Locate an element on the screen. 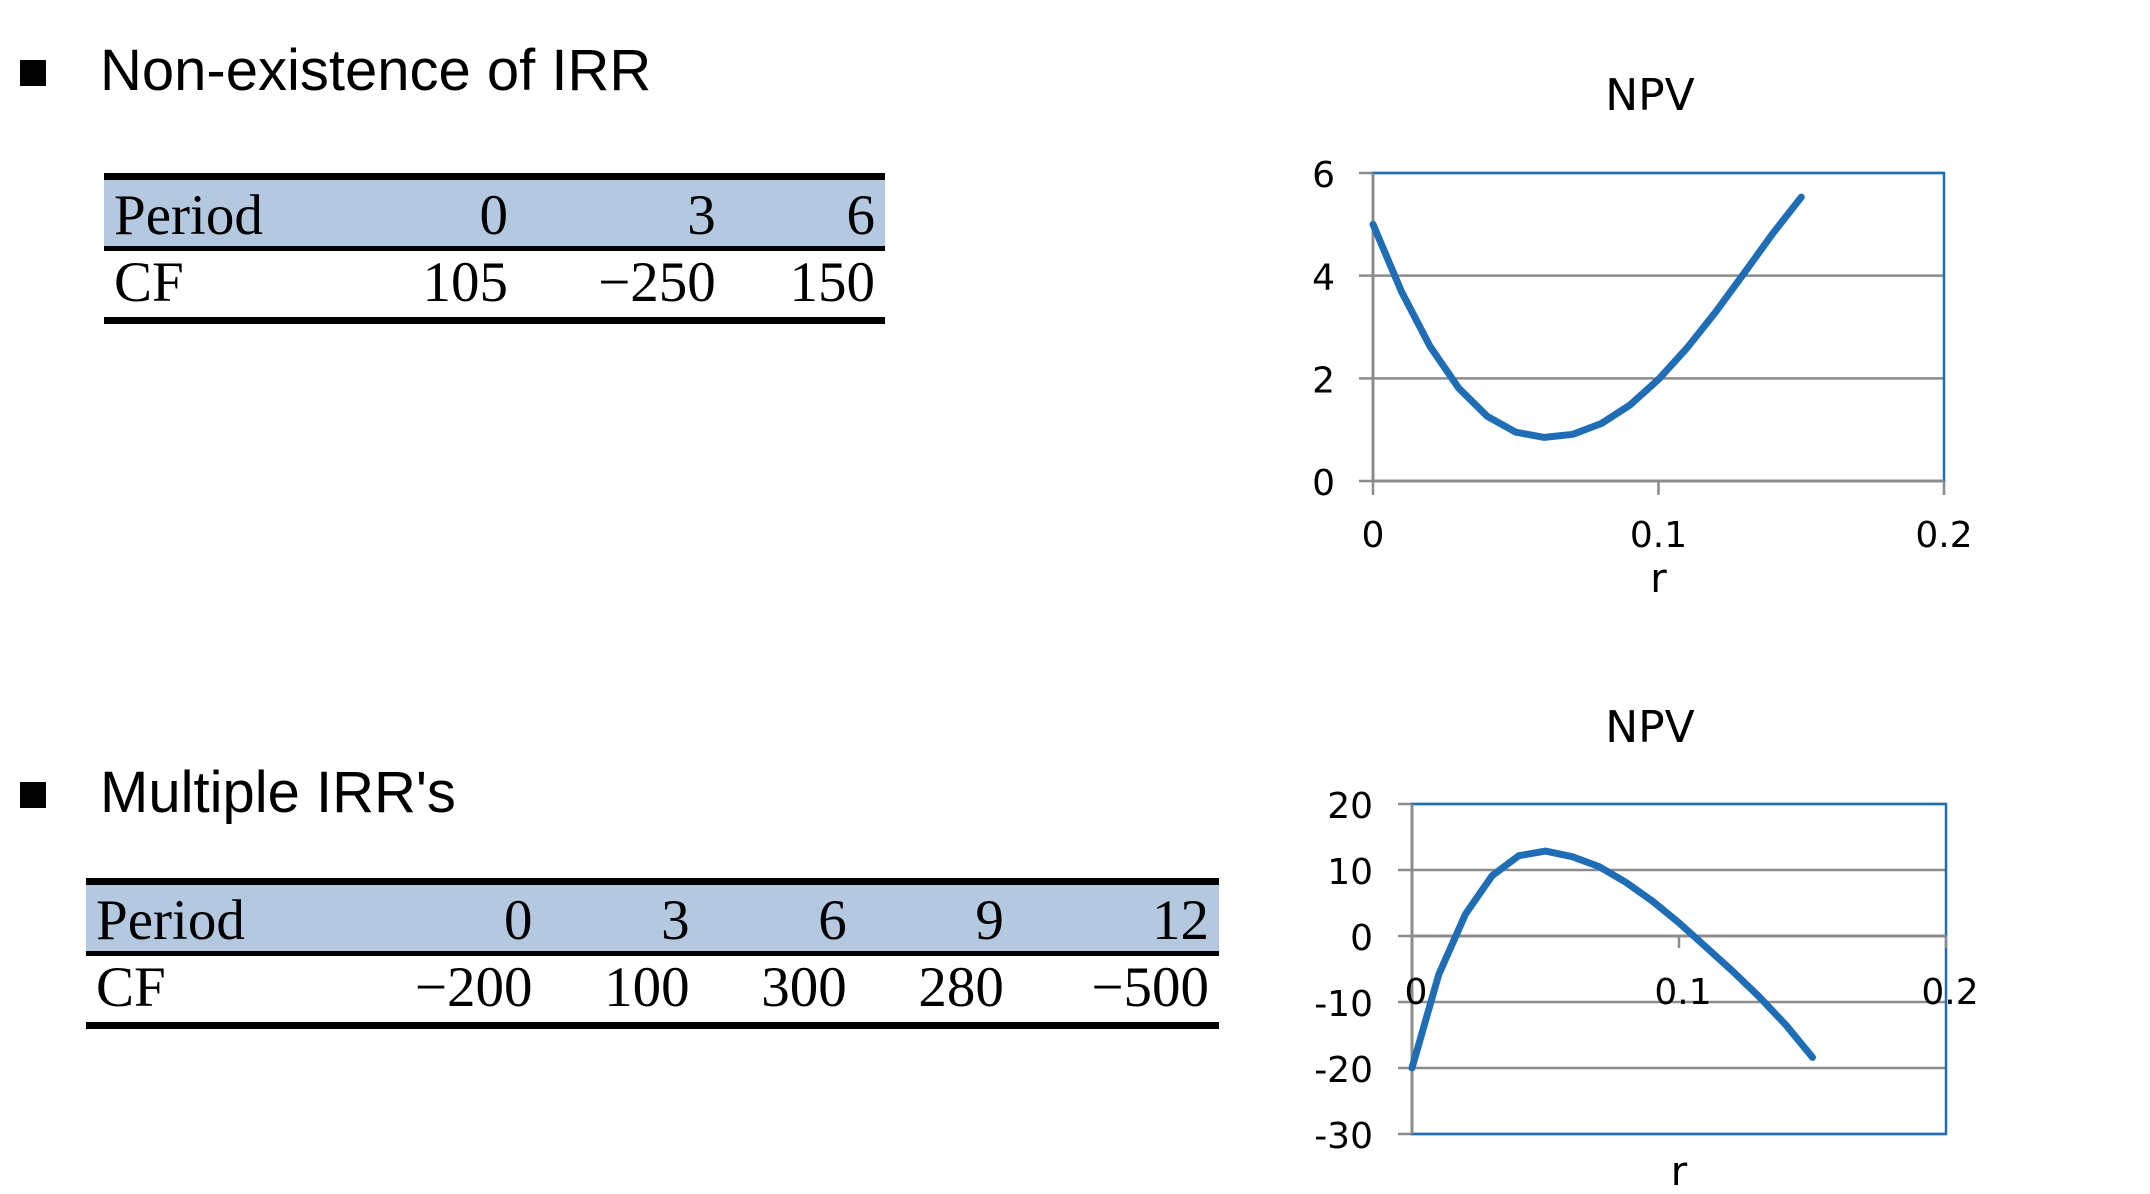  cf-cell: 105 is located at coordinates (438, 286).